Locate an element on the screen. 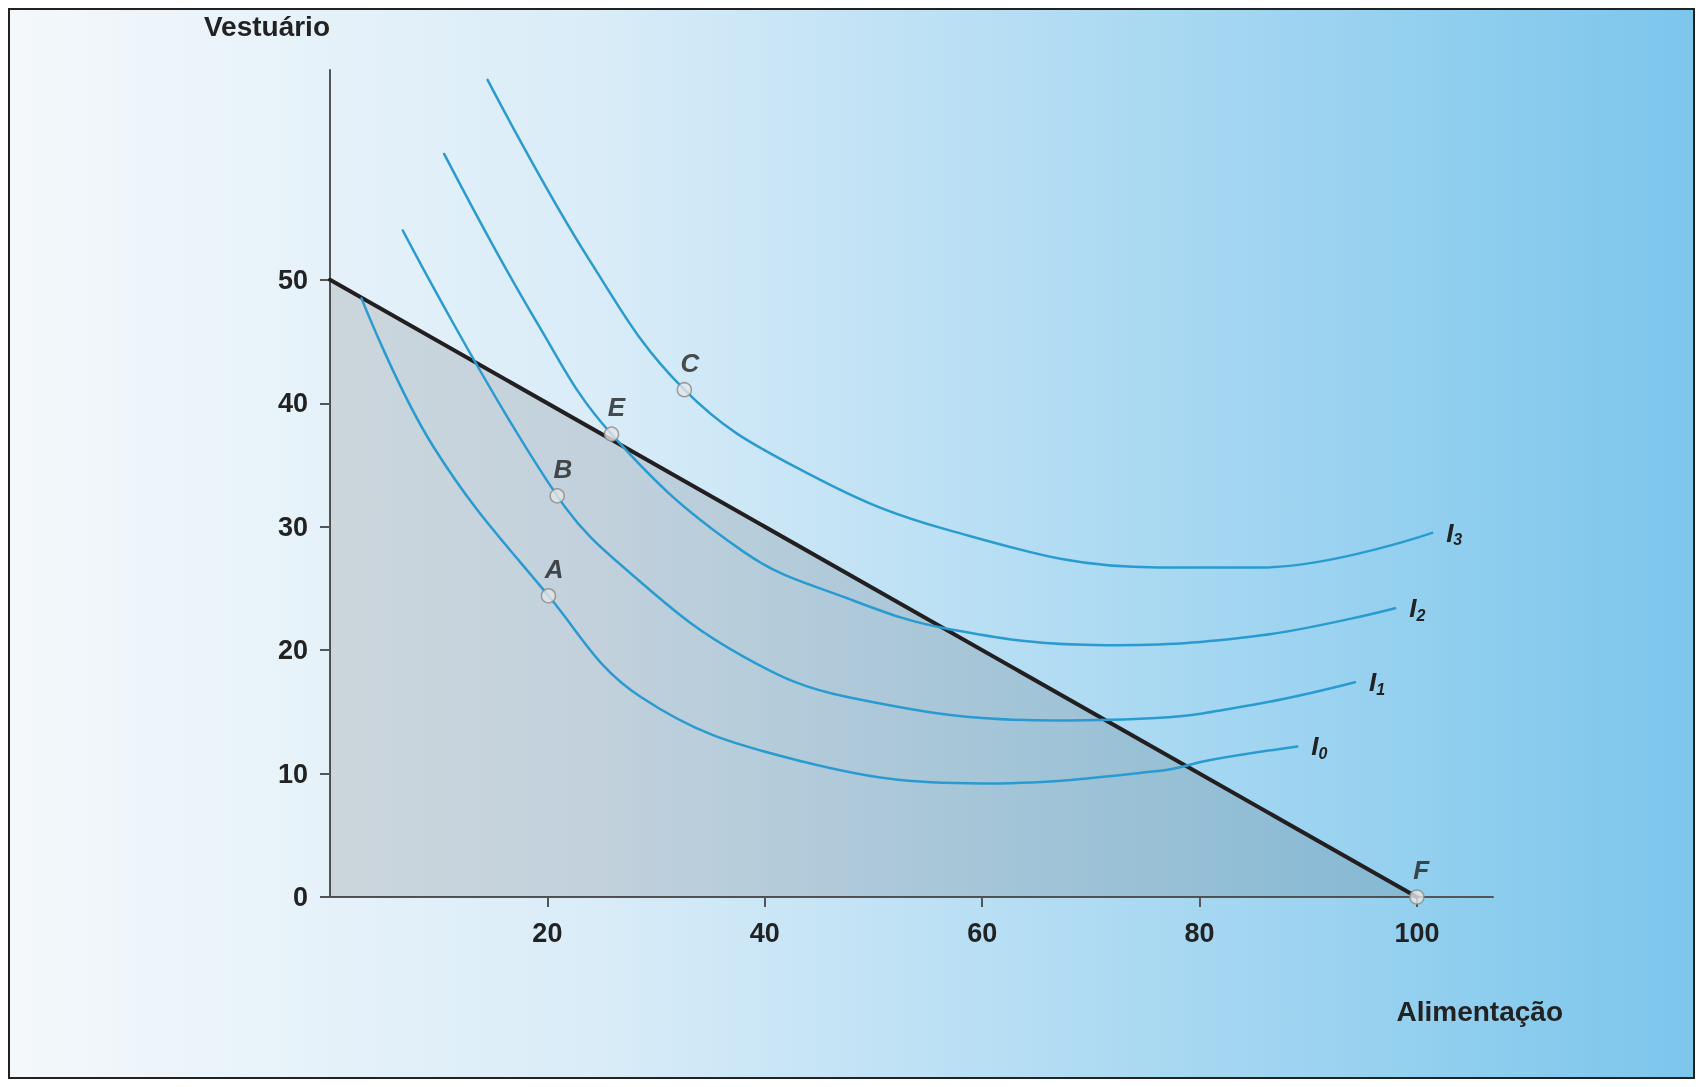 The image size is (1703, 1087). x-tick-label: 60 is located at coordinates (982, 932).